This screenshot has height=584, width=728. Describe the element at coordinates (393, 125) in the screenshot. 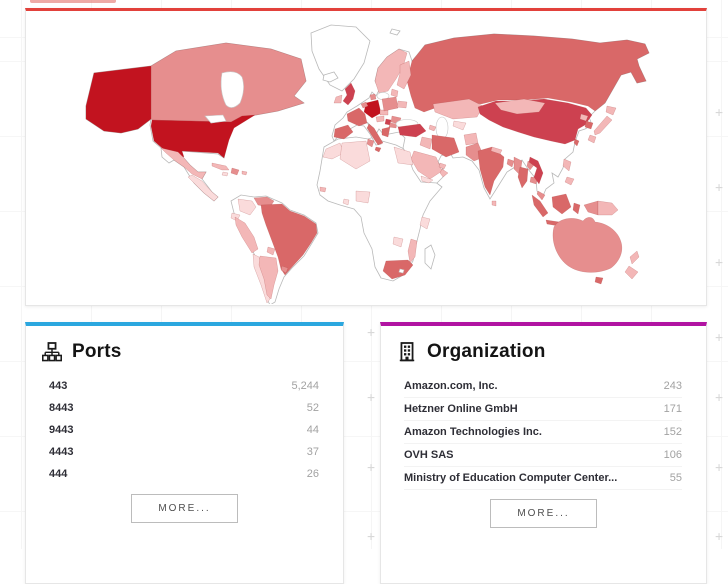

I see `country-bulgaria` at that location.